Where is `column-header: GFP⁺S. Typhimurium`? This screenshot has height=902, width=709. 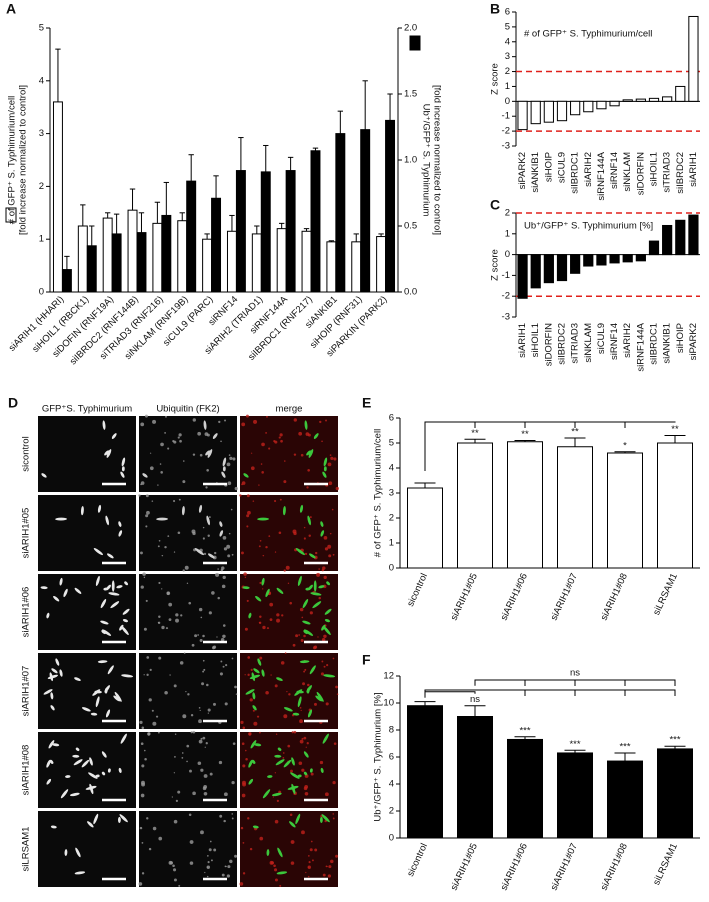 column-header: GFP⁺S. Typhimurium is located at coordinates (87, 409).